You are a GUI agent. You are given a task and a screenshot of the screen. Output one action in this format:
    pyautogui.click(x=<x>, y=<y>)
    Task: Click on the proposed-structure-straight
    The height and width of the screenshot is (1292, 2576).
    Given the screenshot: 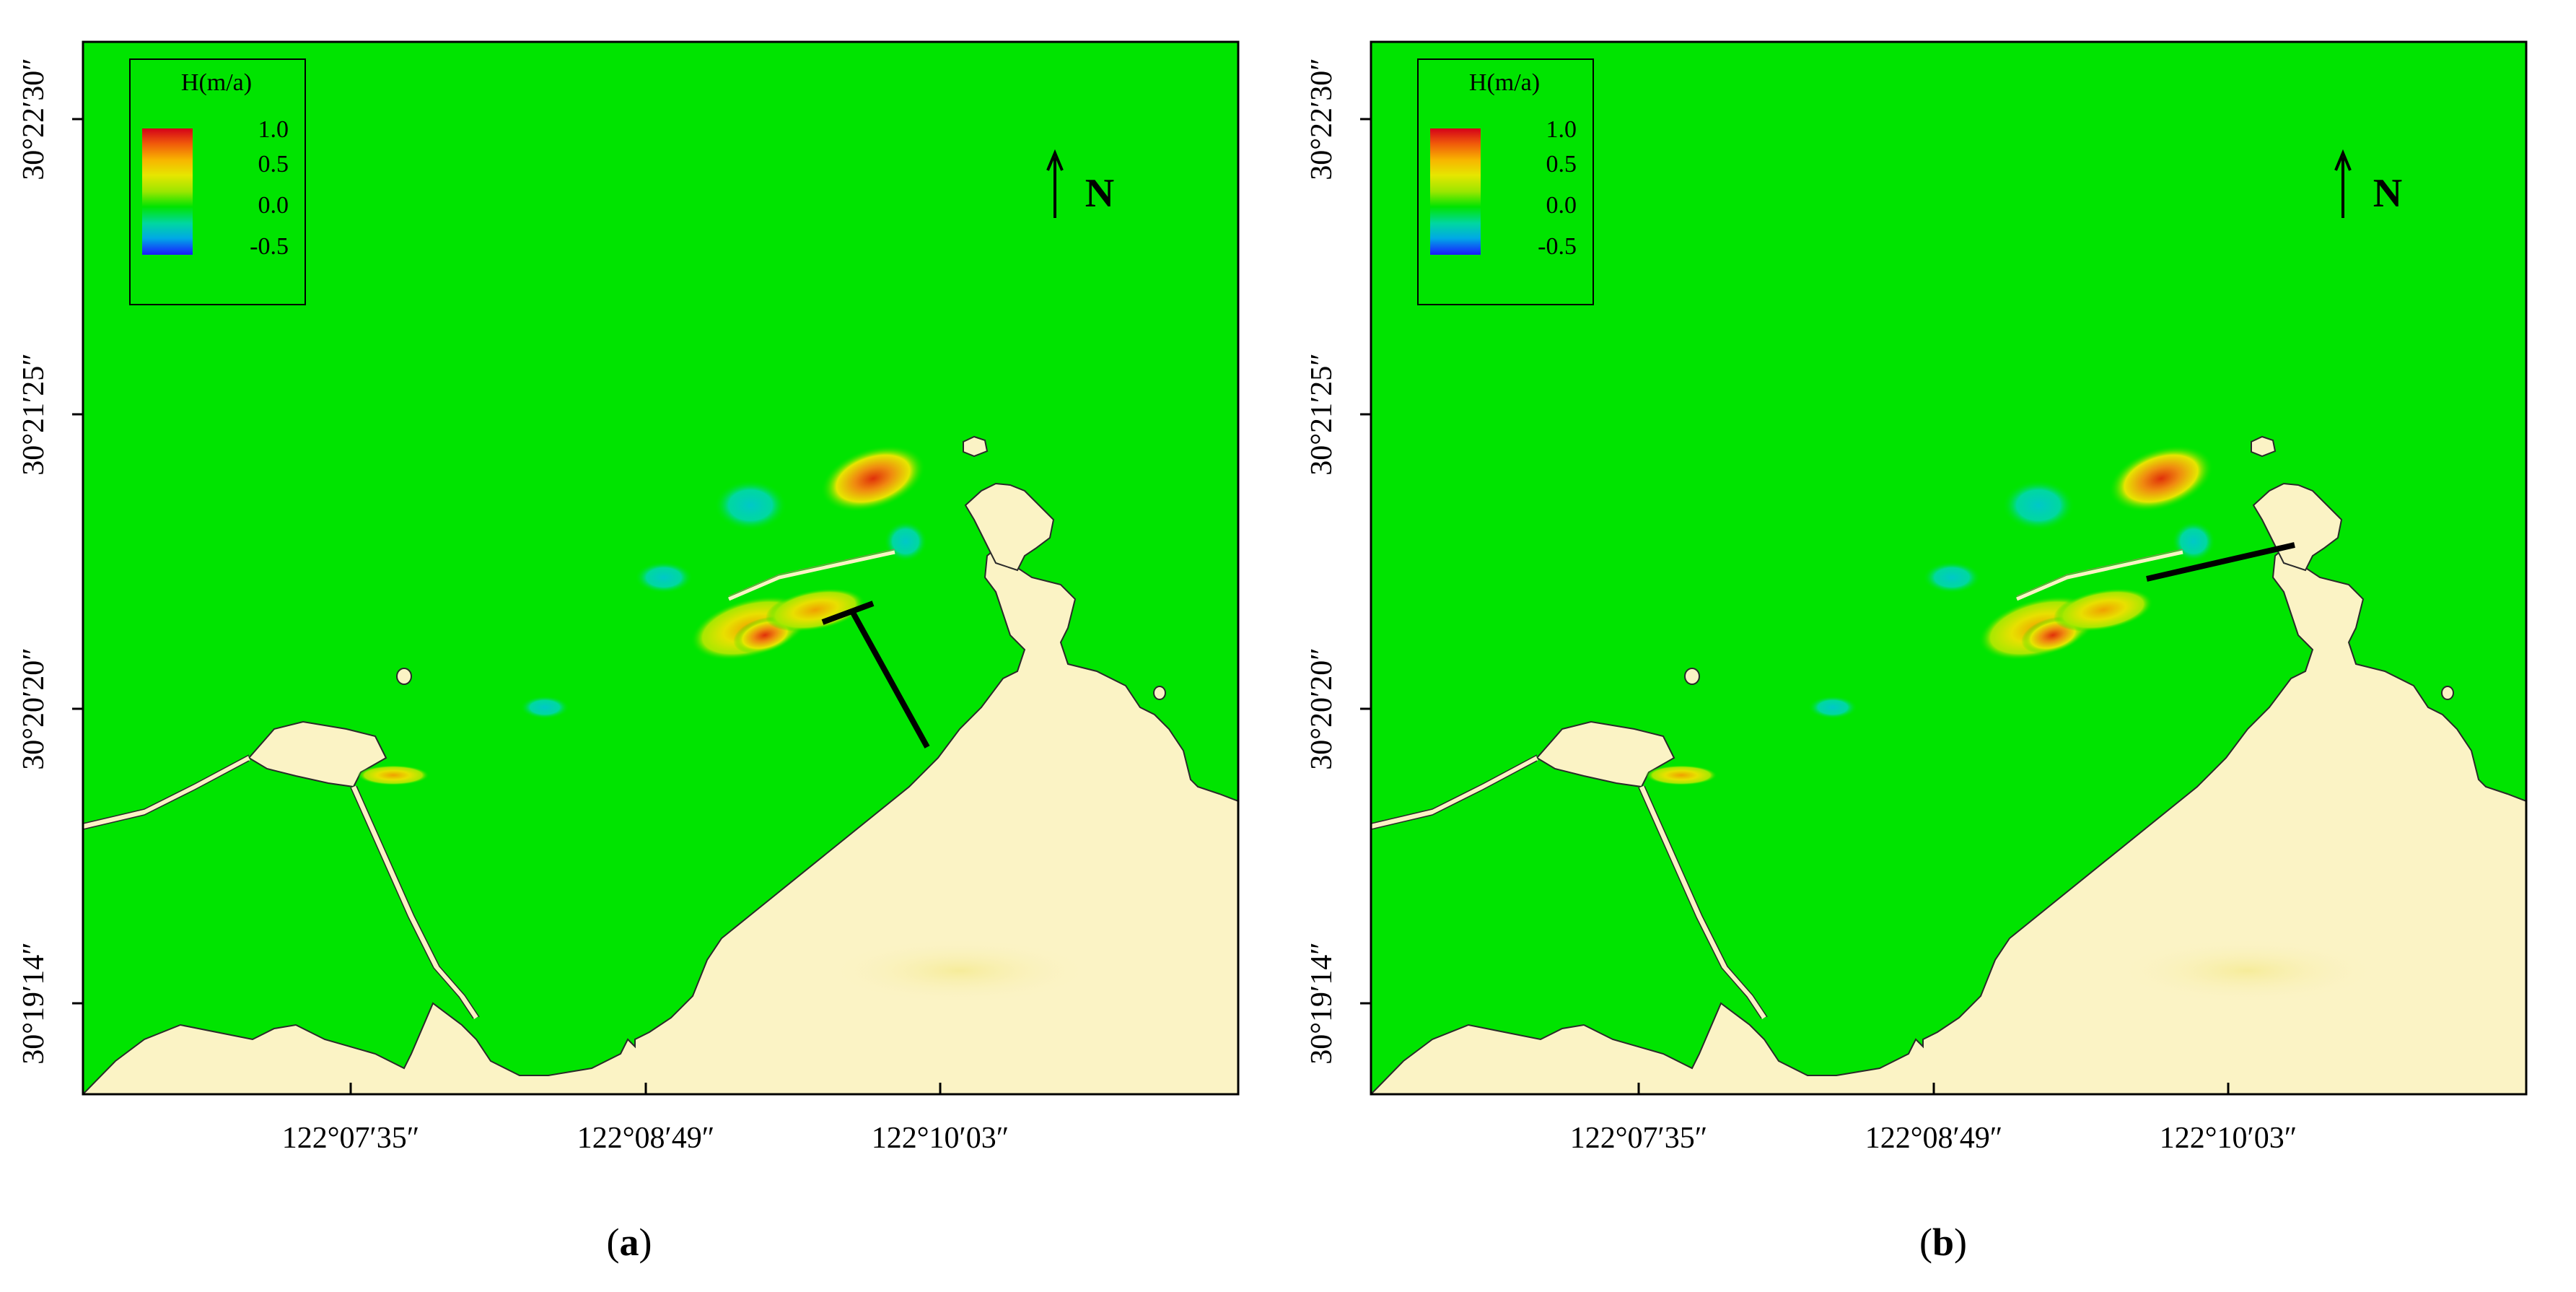 What is the action you would take?
    pyautogui.click(x=2220, y=562)
    